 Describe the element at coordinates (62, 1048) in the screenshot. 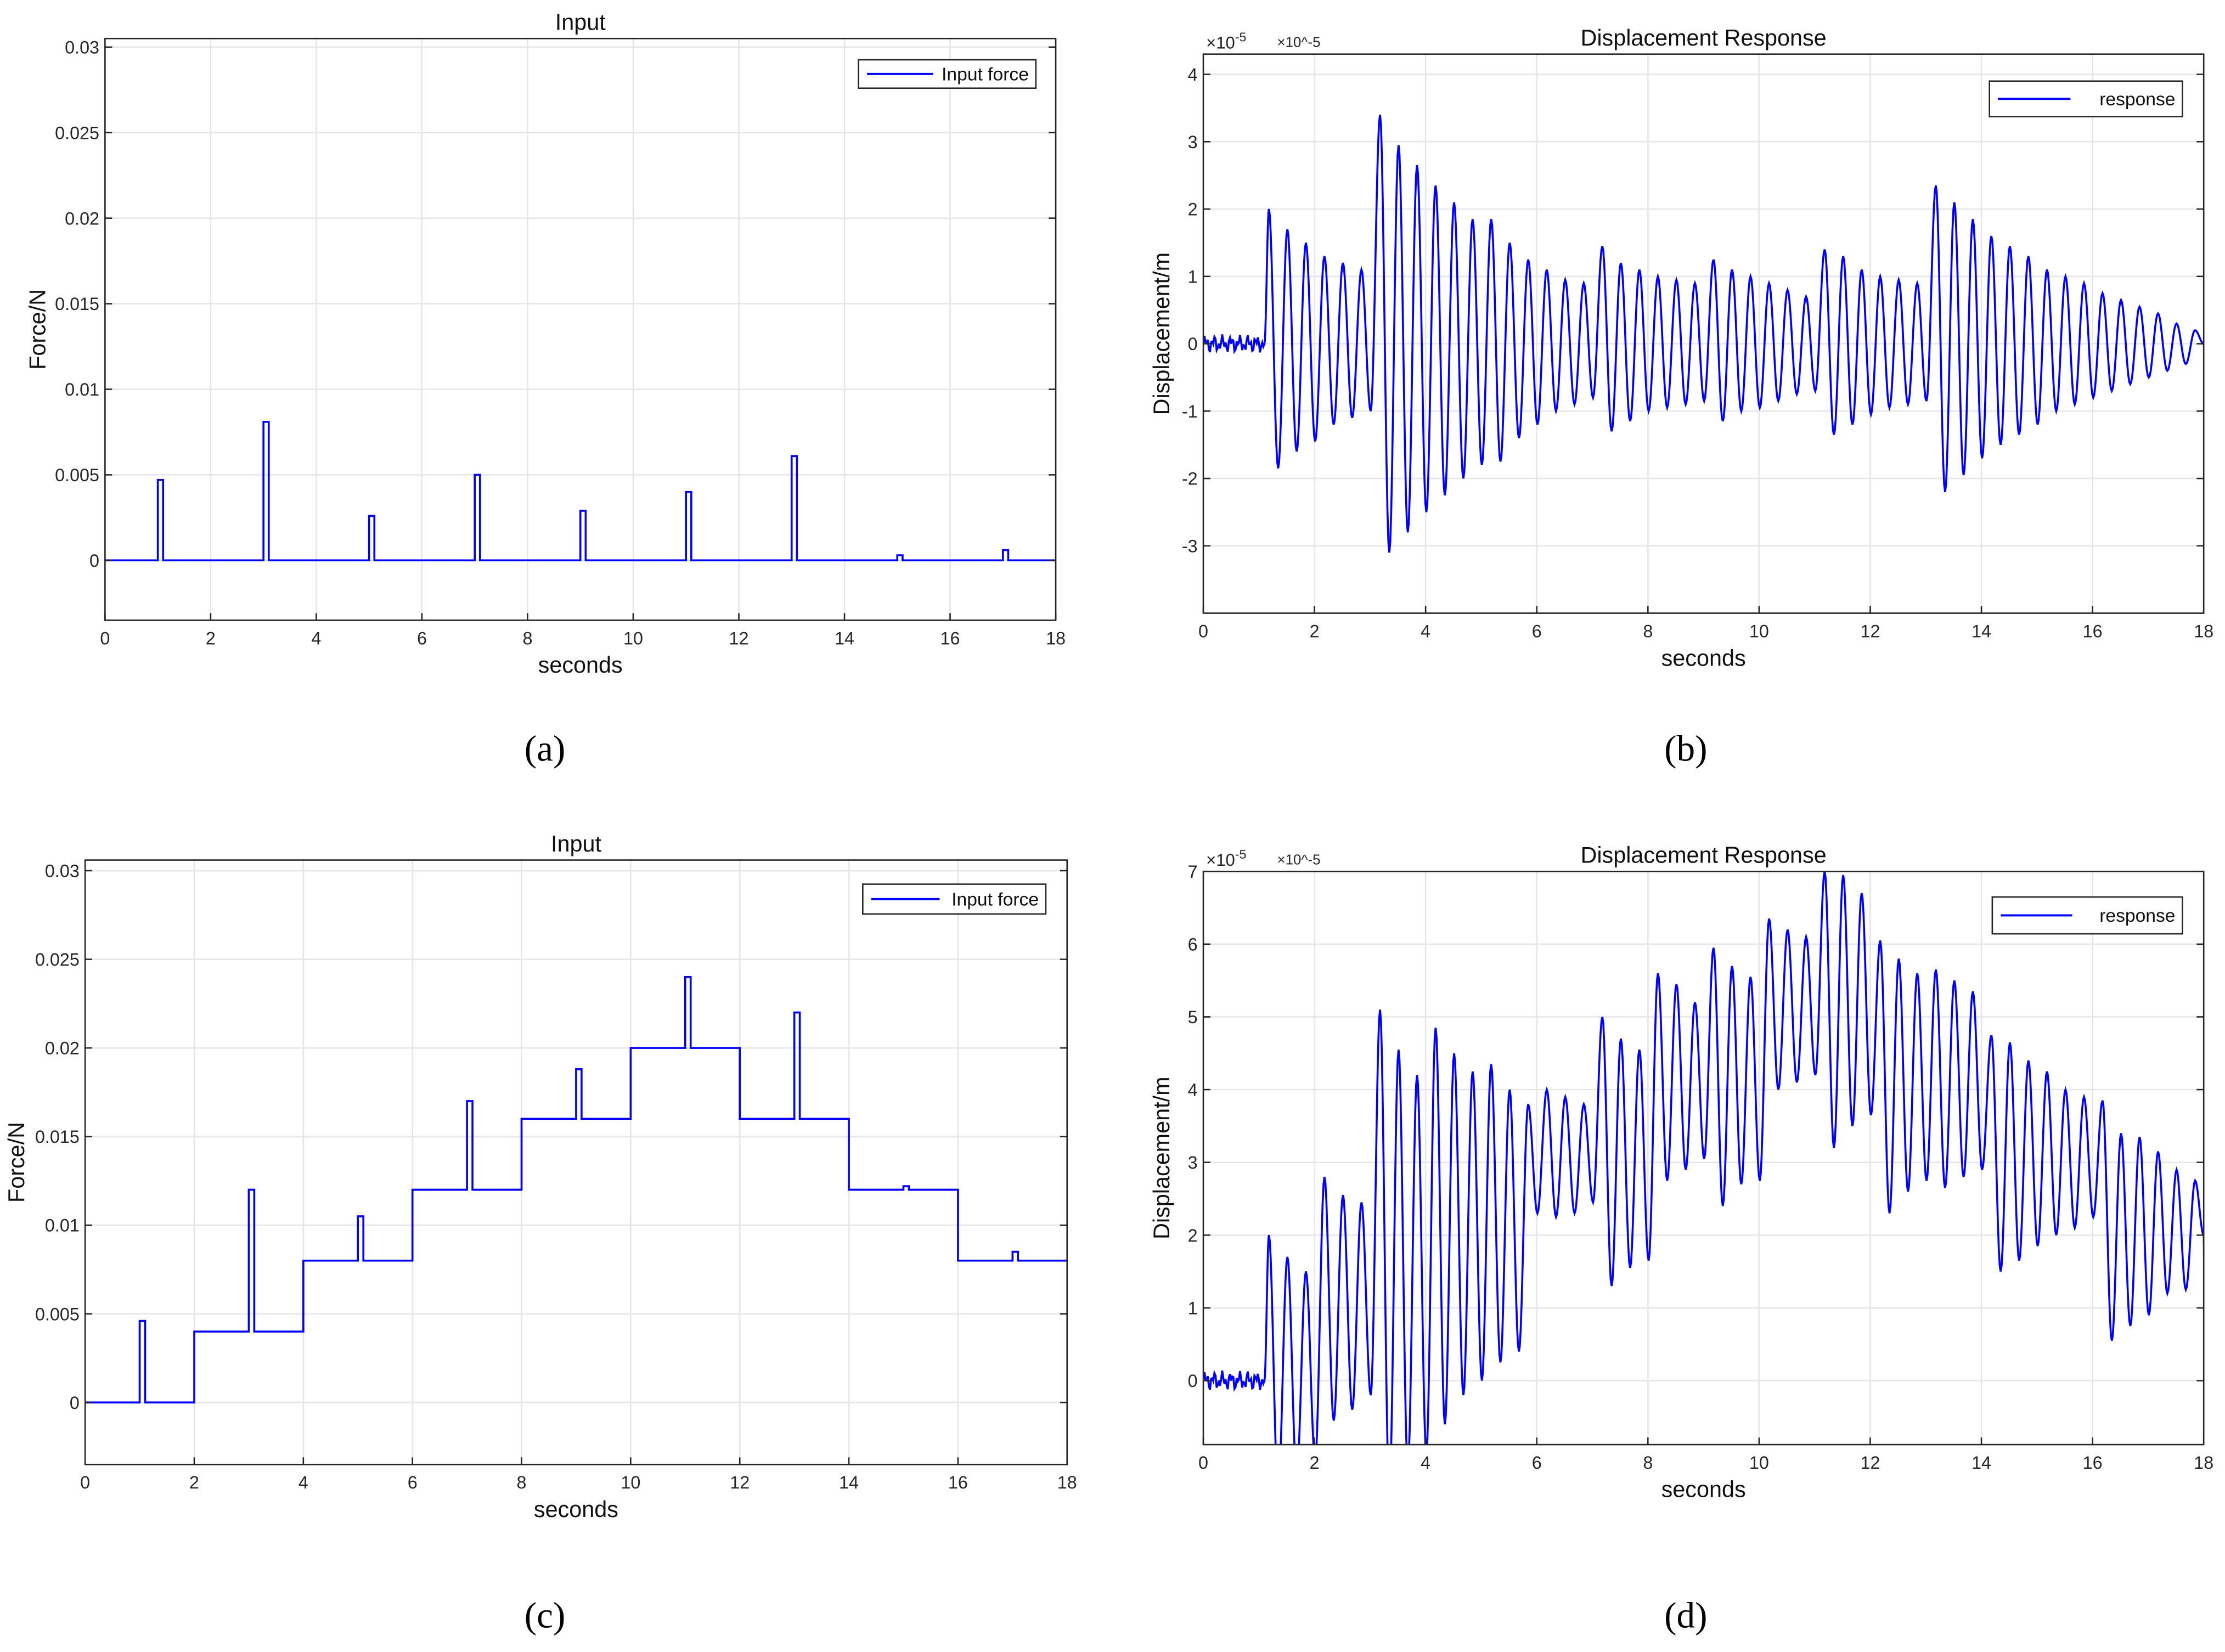

I see `y-tick-label: 0.02` at that location.